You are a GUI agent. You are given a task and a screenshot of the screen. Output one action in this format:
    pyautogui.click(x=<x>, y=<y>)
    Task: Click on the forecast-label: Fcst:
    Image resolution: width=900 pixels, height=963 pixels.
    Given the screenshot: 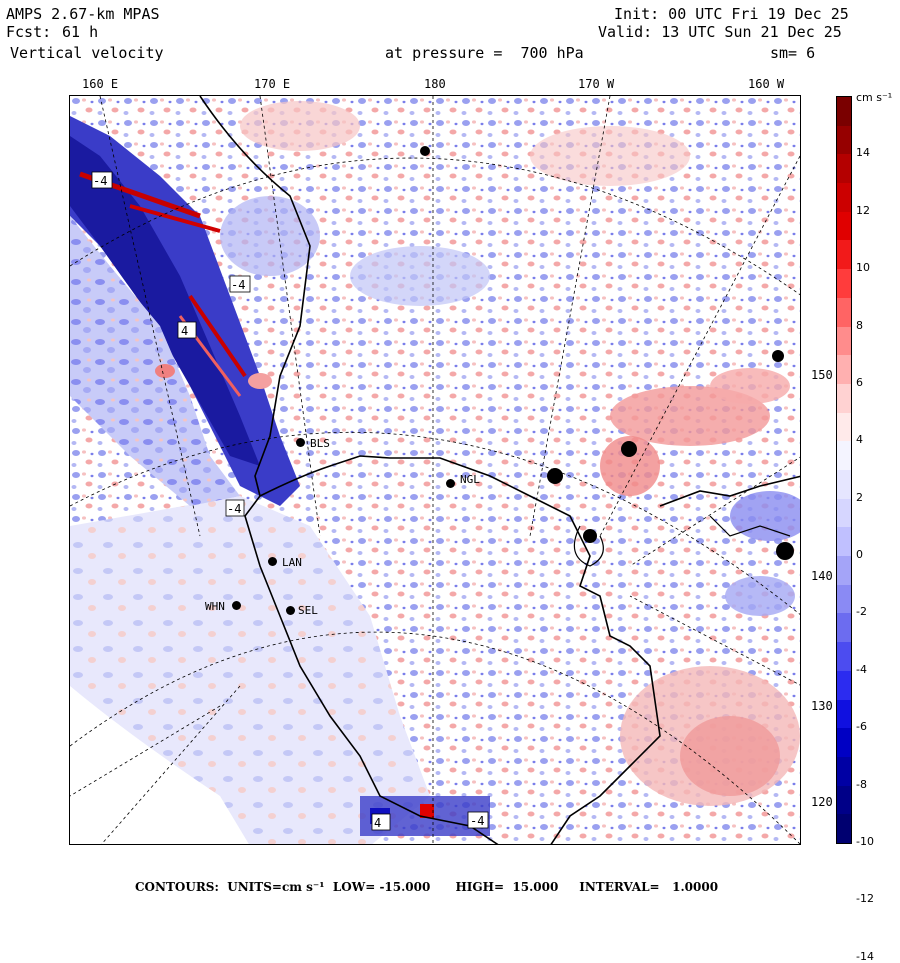 What is the action you would take?
    pyautogui.click(x=29, y=32)
    